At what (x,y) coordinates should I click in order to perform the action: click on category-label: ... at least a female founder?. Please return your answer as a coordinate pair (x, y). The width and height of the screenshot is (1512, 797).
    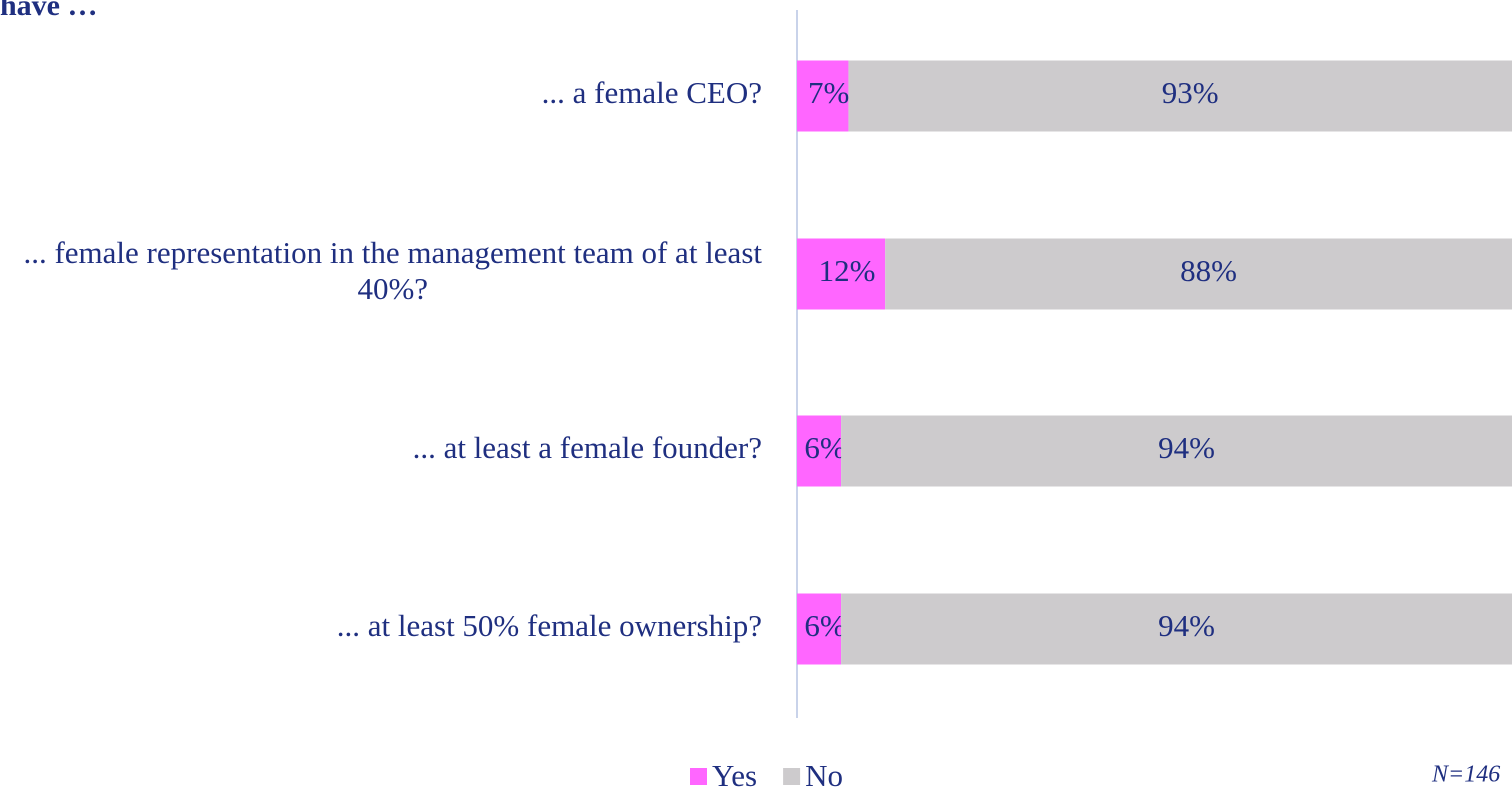
    Looking at the image, I should click on (587, 447).